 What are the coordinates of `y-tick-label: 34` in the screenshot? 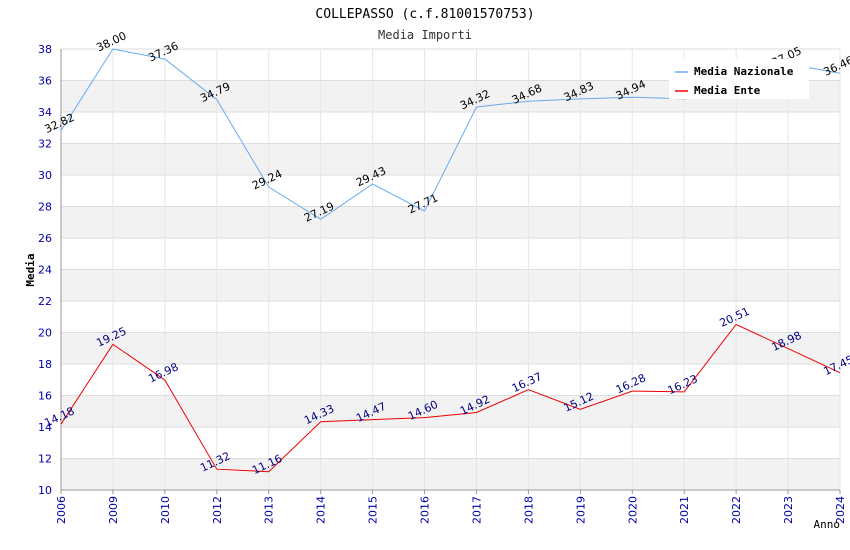 It's located at (45, 112).